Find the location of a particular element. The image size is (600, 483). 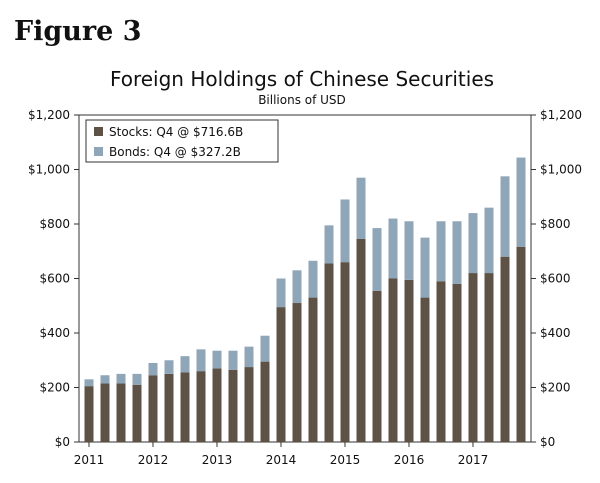

bar-stocks-2014Q3 is located at coordinates (313, 369).